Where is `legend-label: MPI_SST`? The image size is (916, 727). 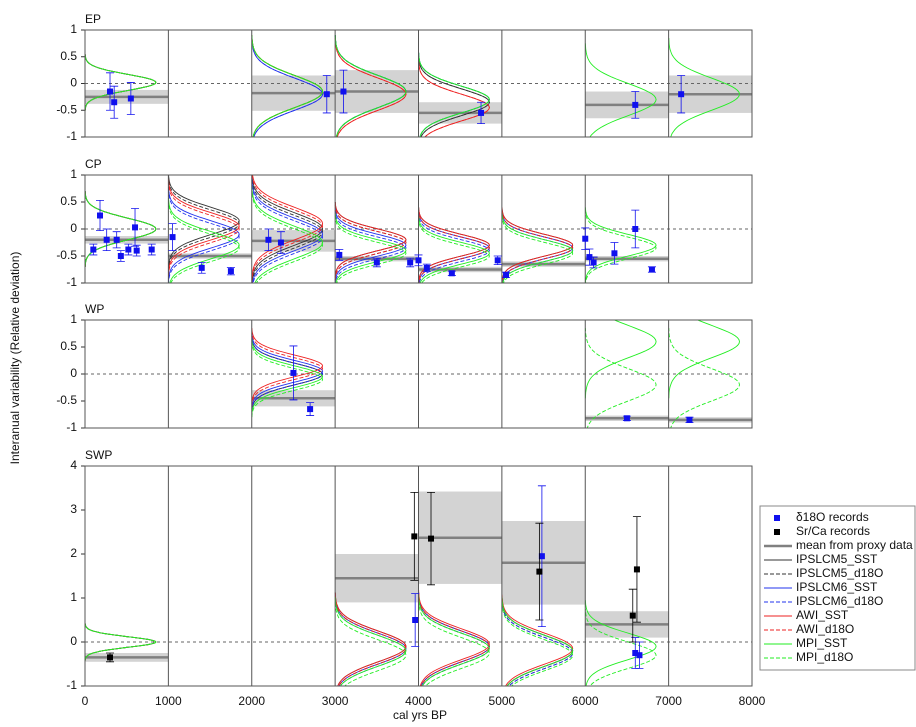
legend-label: MPI_SST is located at coordinates (822, 643).